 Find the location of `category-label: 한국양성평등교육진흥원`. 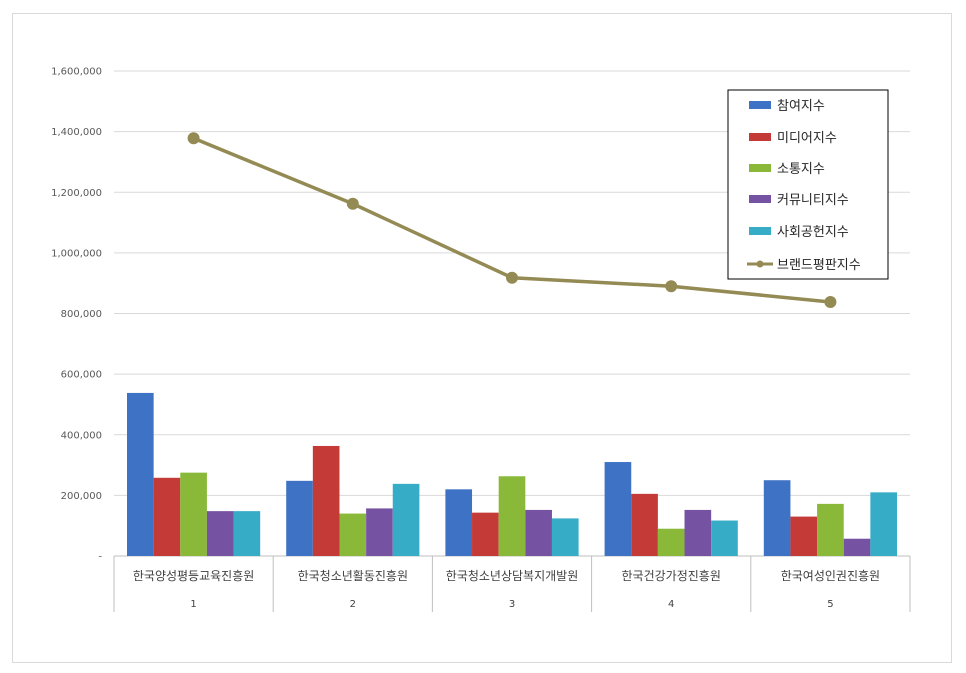

category-label: 한국양성평등교육진흥원 is located at coordinates (193, 576).